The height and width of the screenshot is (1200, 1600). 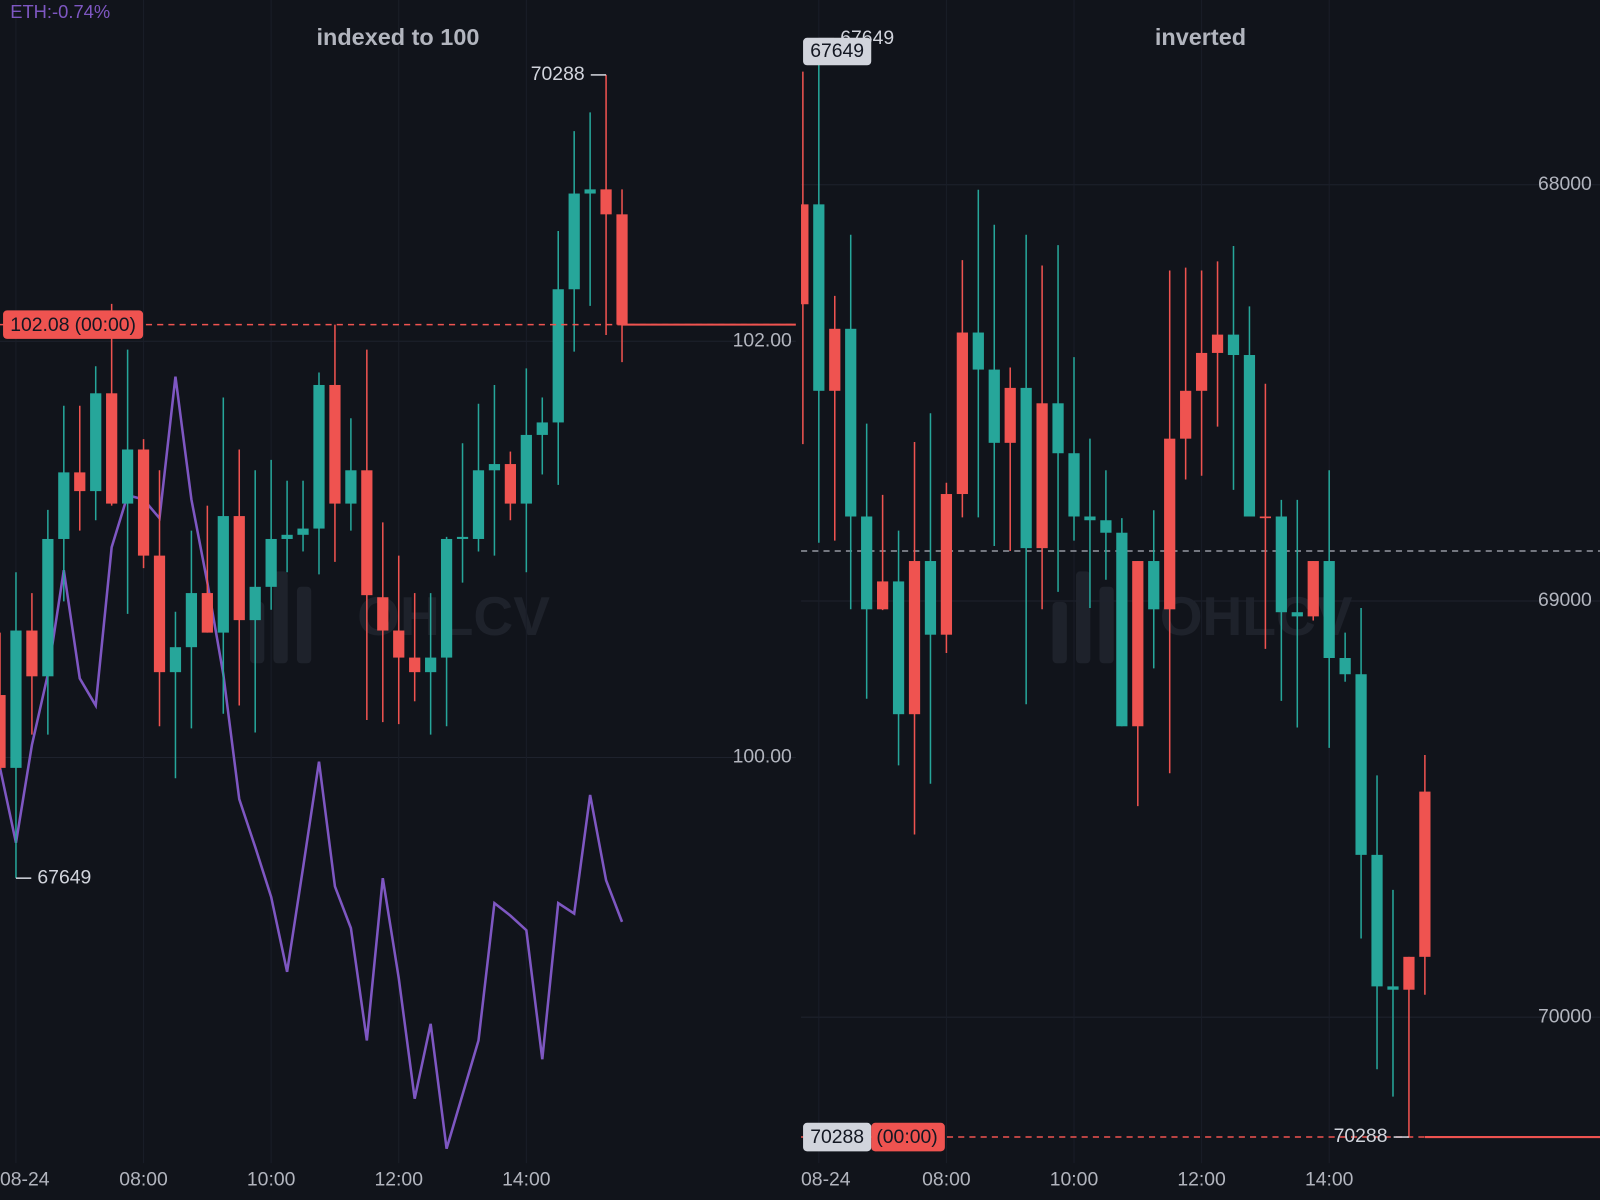 I want to click on y-tick-label: 102.00, so click(x=762, y=340).